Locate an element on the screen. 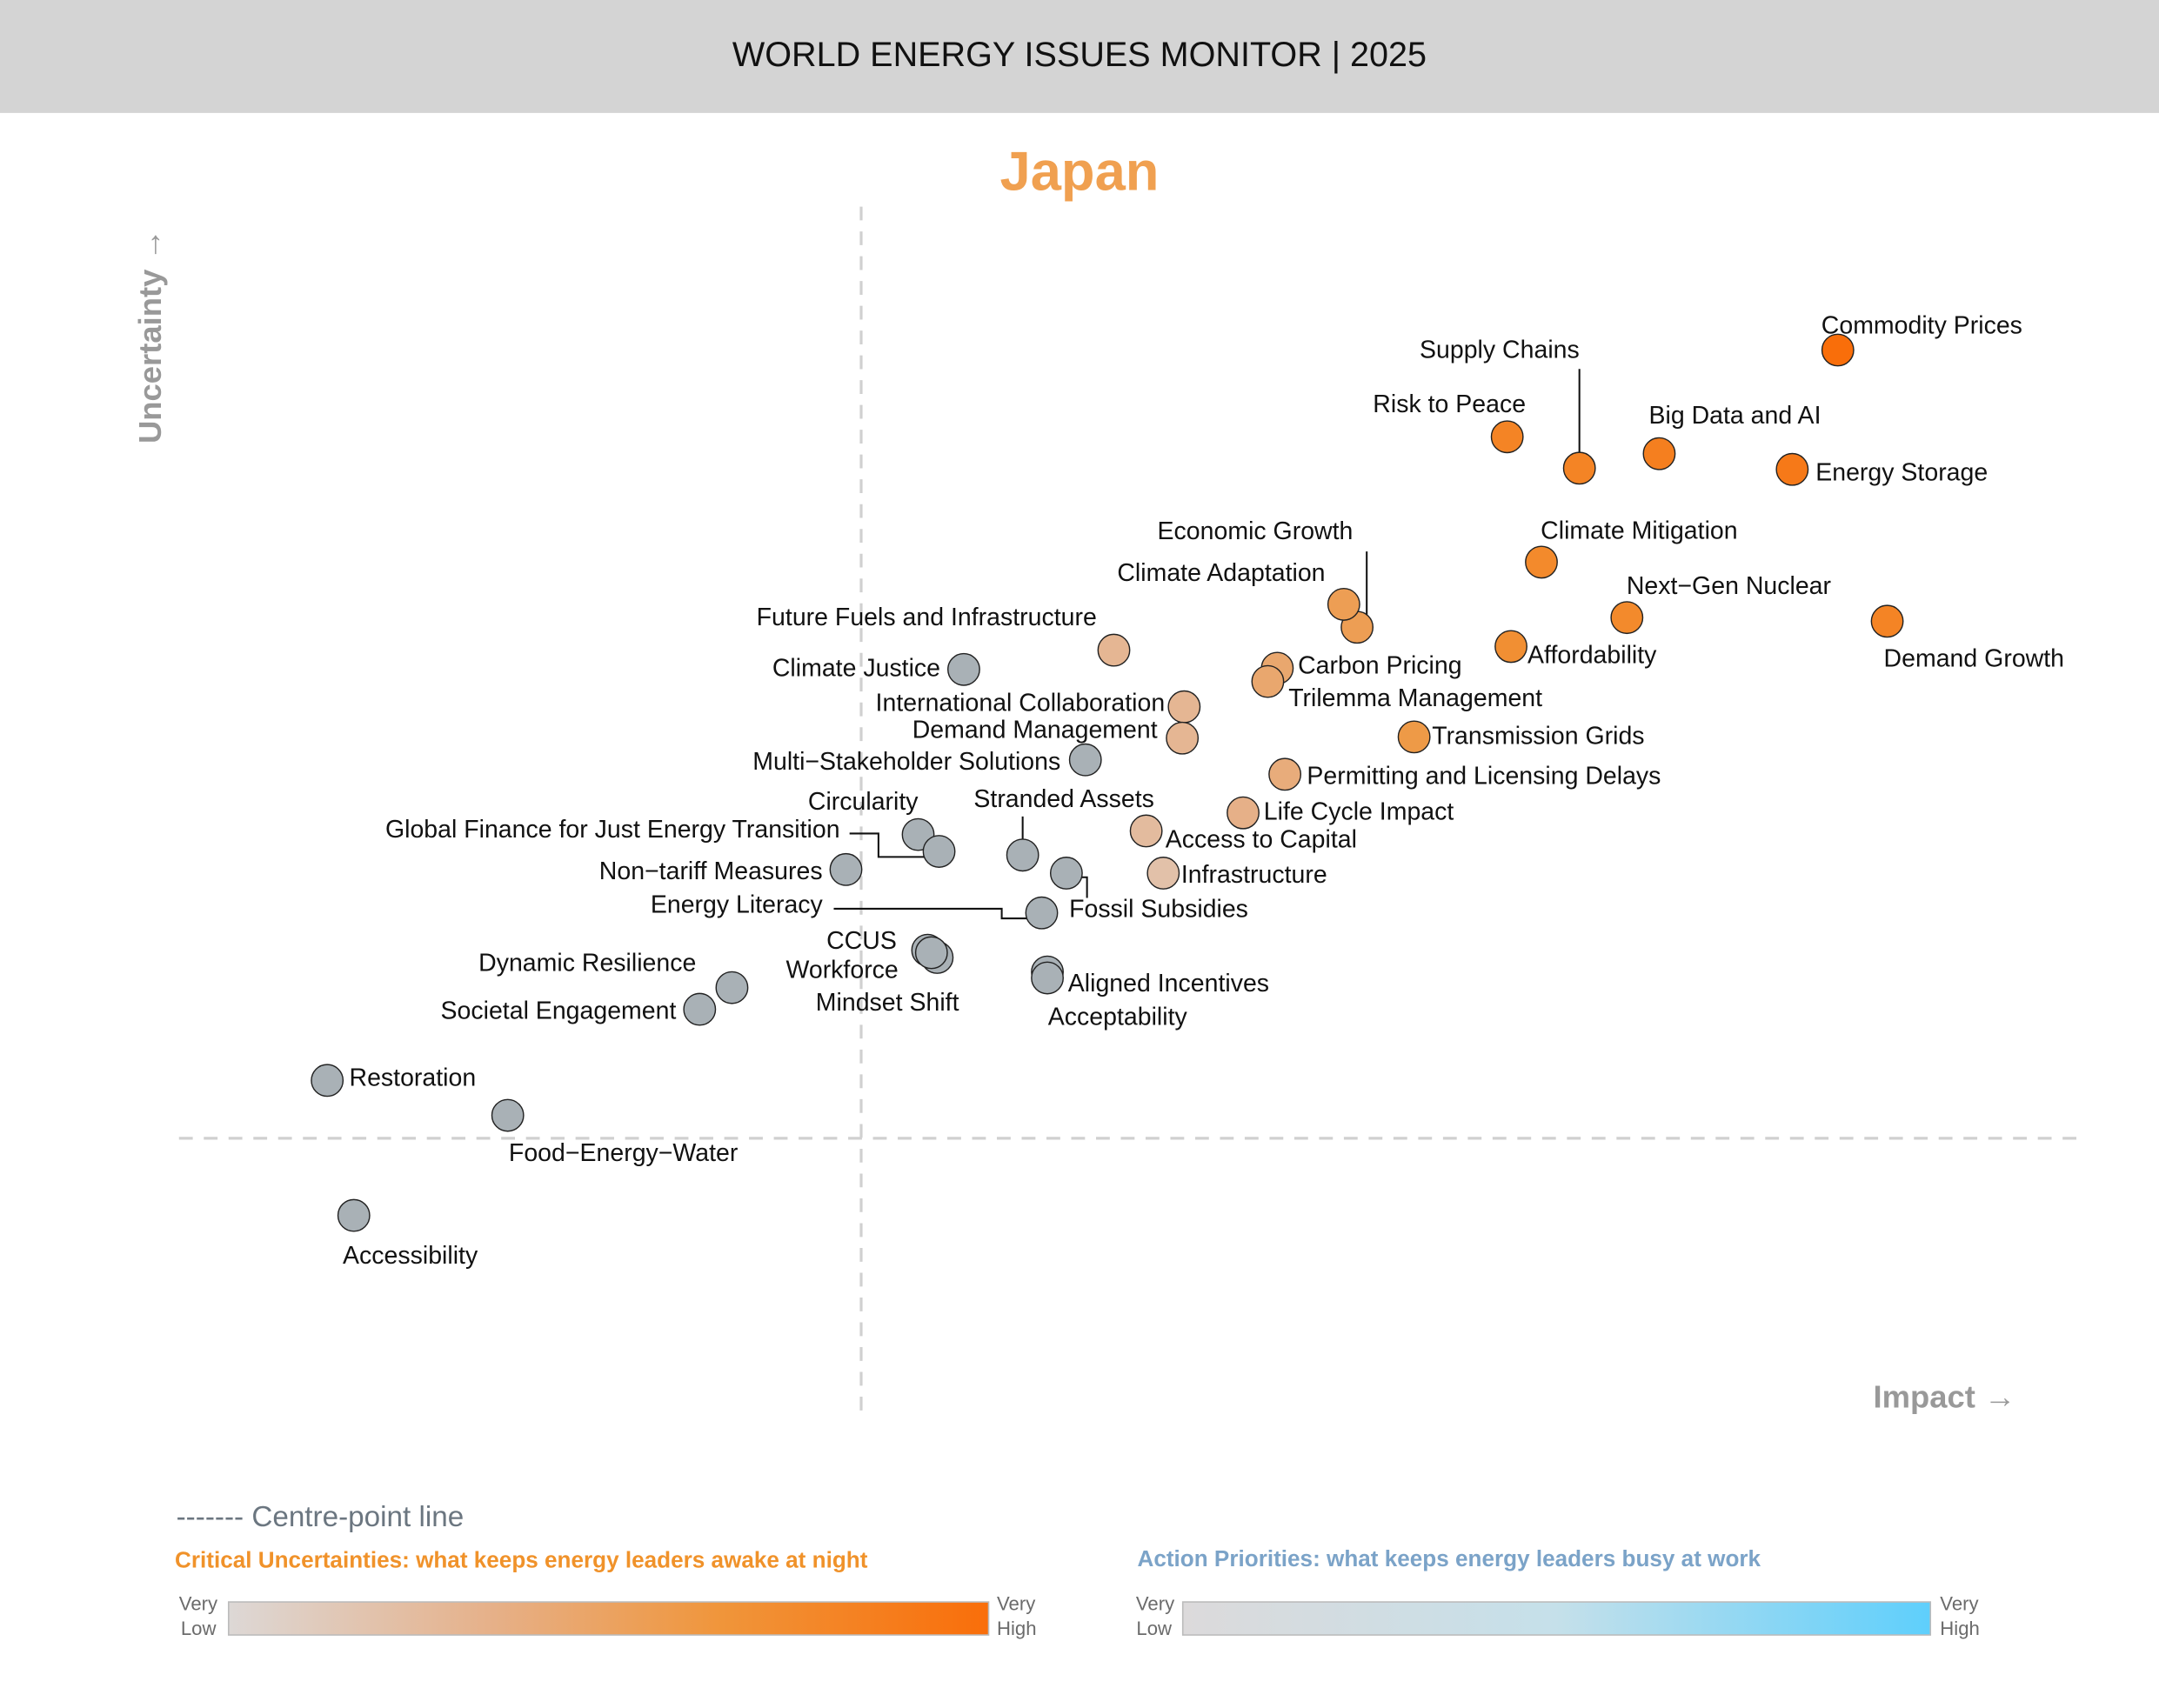 This screenshot has height=1708, width=2159. label-transmission-grids: Transmission Grids is located at coordinates (1538, 736).